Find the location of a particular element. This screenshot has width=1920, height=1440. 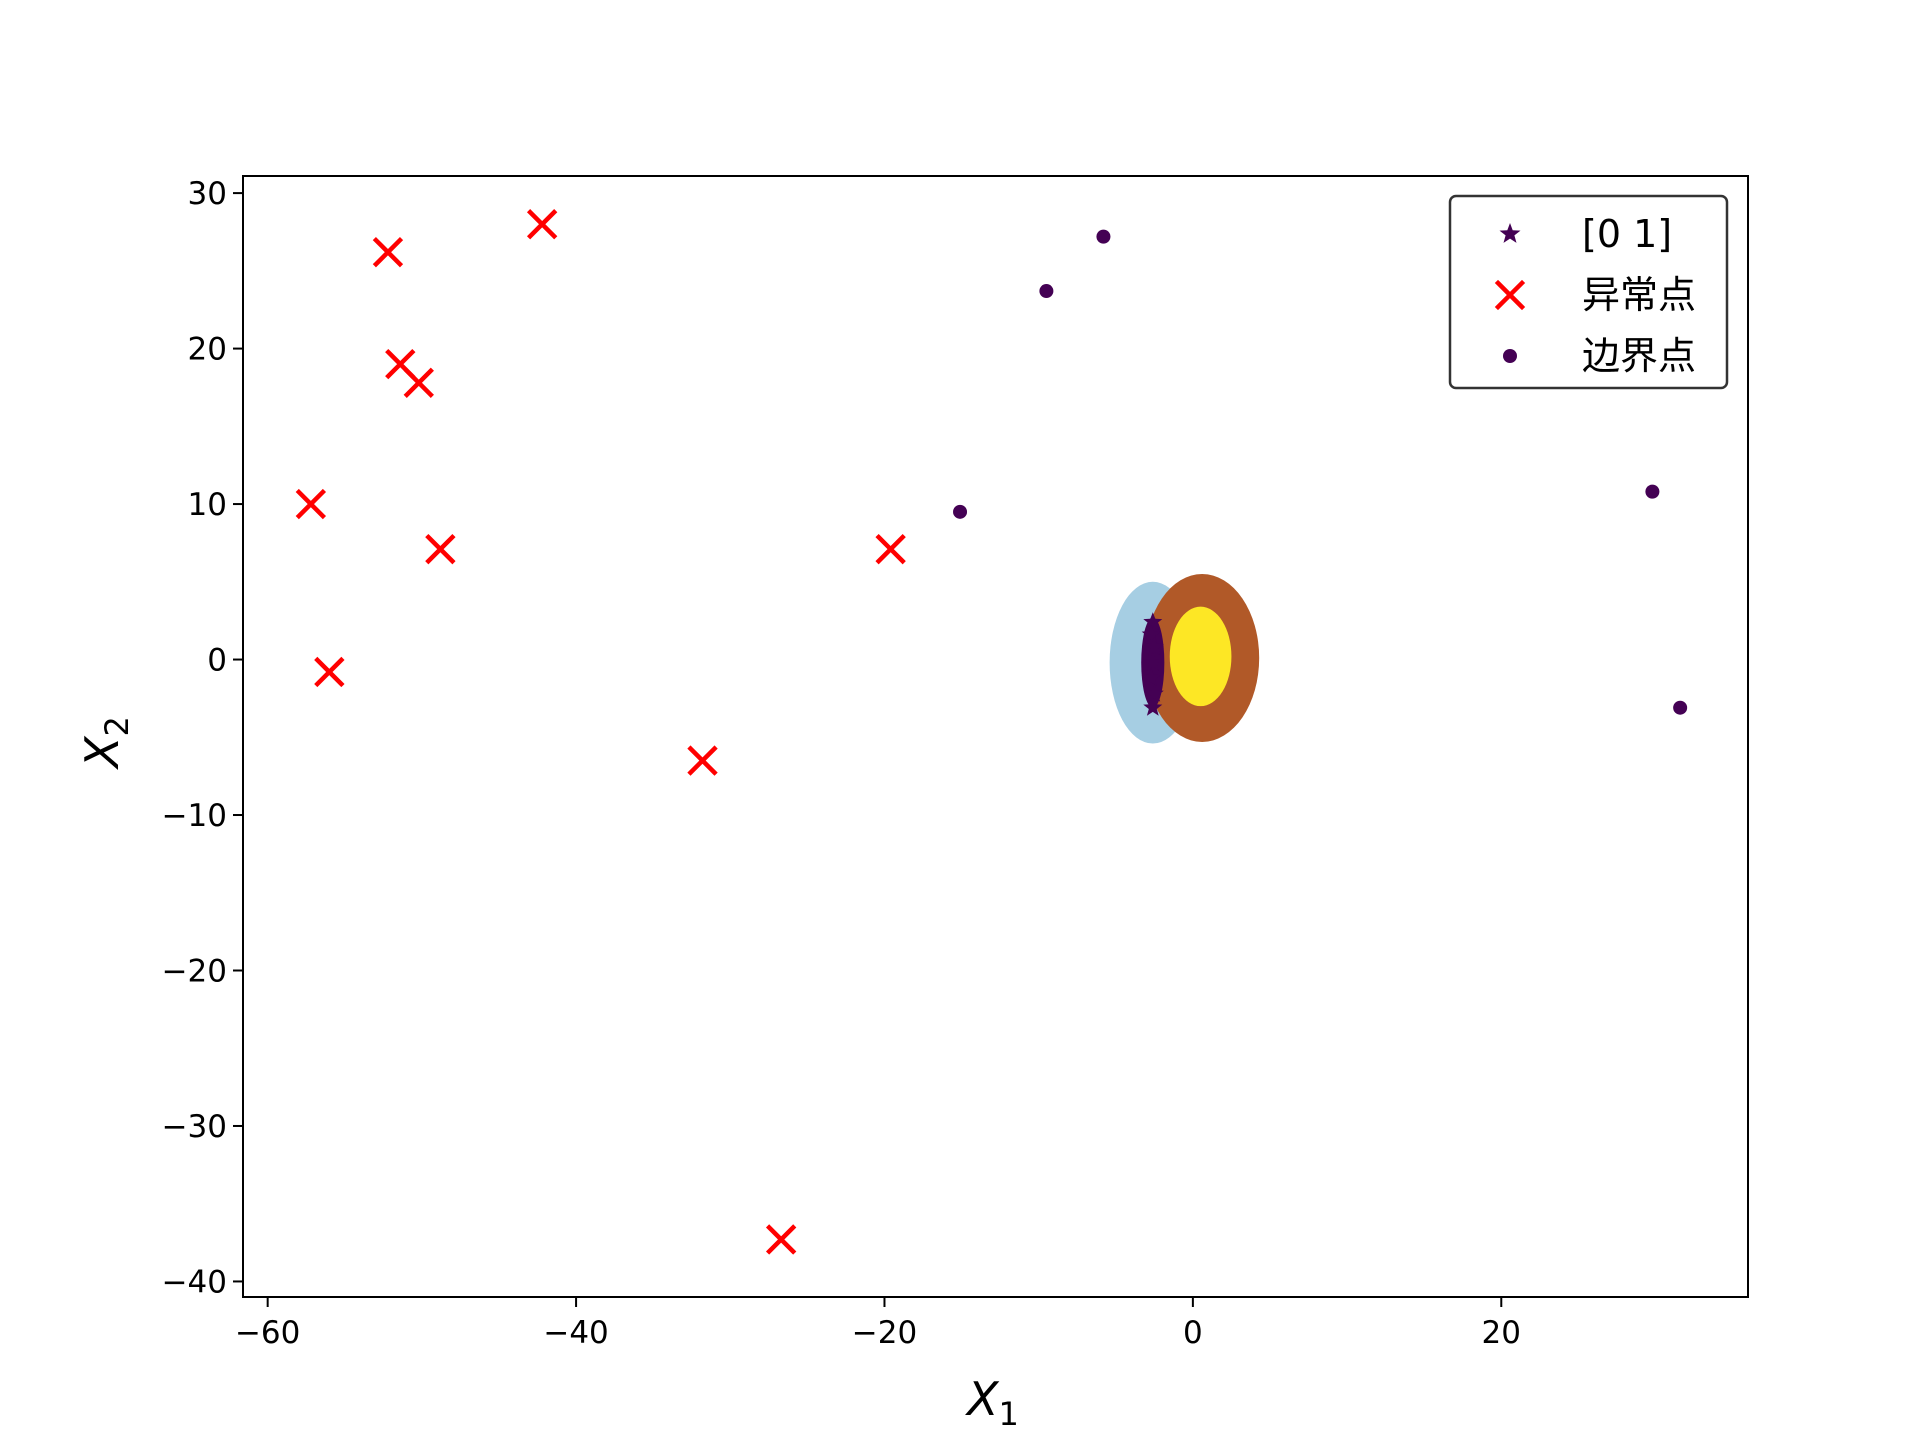

legend-marker-star is located at coordinates (1510, 233).